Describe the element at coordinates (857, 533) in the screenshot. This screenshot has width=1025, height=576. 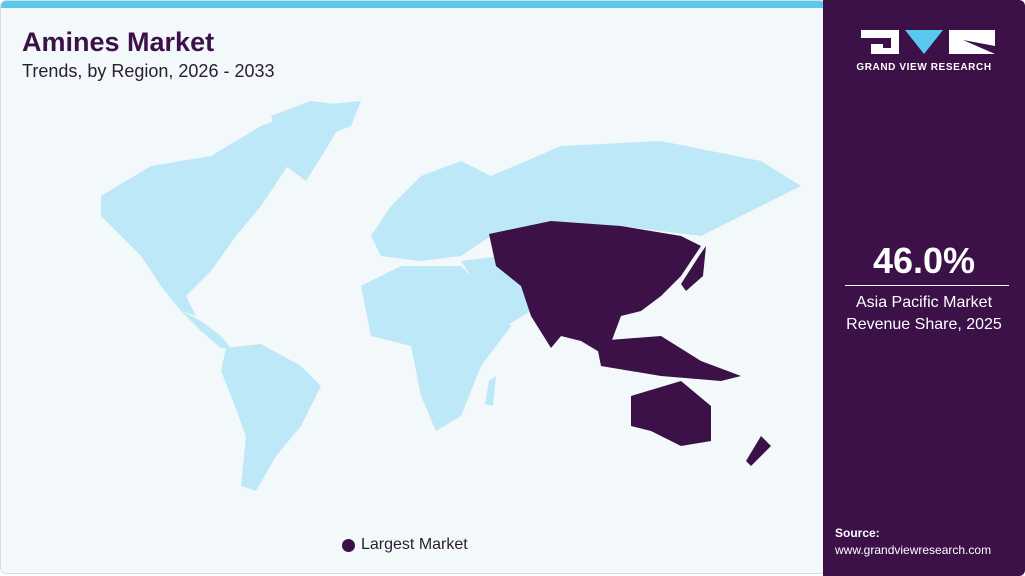
I see `source-label: Source:` at that location.